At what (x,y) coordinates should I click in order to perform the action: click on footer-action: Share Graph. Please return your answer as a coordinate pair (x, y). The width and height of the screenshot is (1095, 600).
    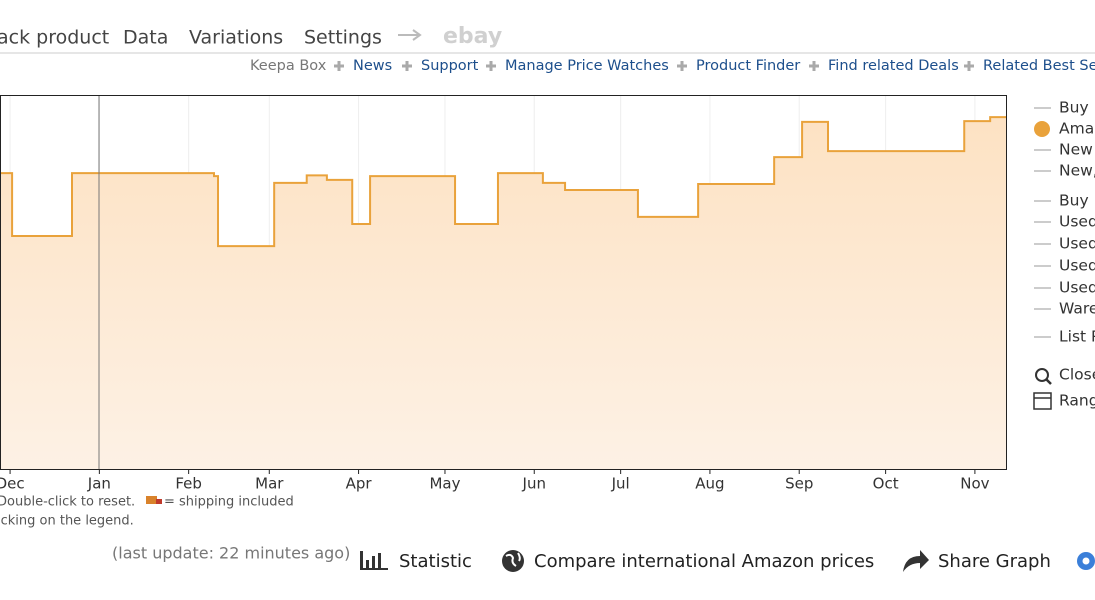
    Looking at the image, I should click on (994, 561).